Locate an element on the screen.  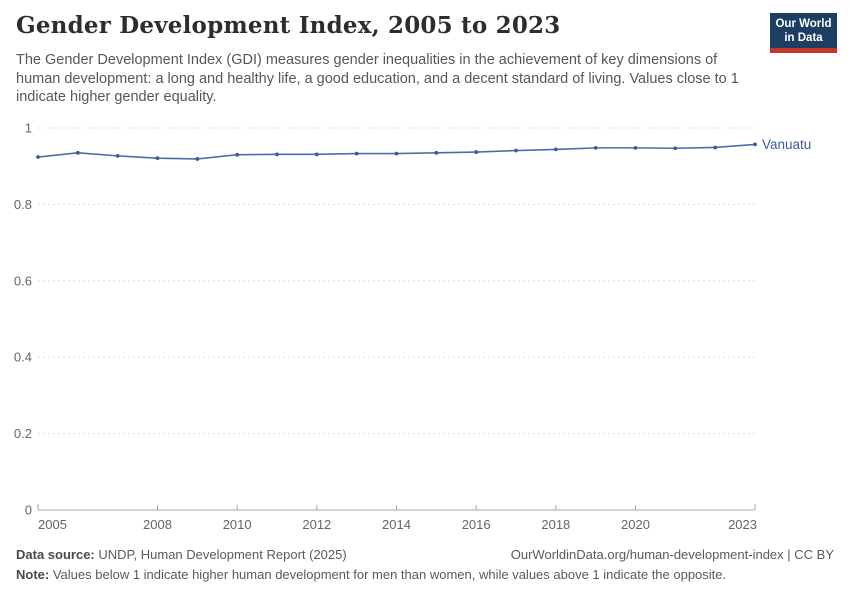
y-tick-label: 0.4 is located at coordinates (23, 357).